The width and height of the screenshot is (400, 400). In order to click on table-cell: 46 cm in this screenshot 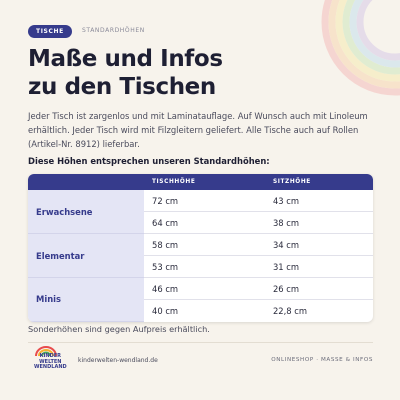, I will do `click(204, 288)`.